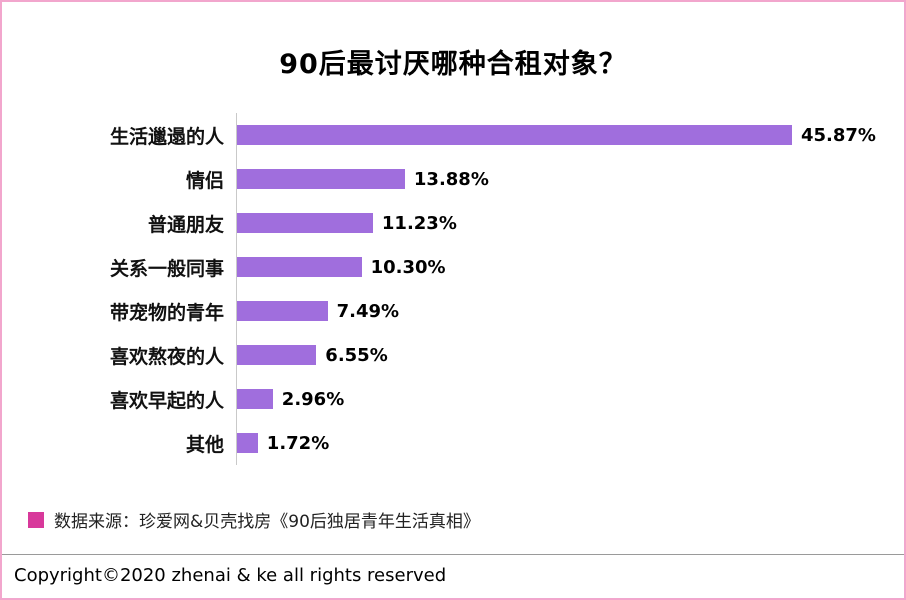 The width and height of the screenshot is (906, 600). I want to click on value-label: 13.88%, so click(451, 179).